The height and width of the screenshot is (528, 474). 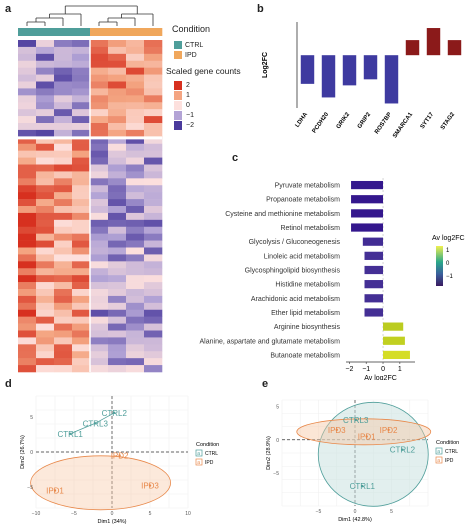 I want to click on y-axis-label: Dim2 (26.7%), so click(x=23, y=452).